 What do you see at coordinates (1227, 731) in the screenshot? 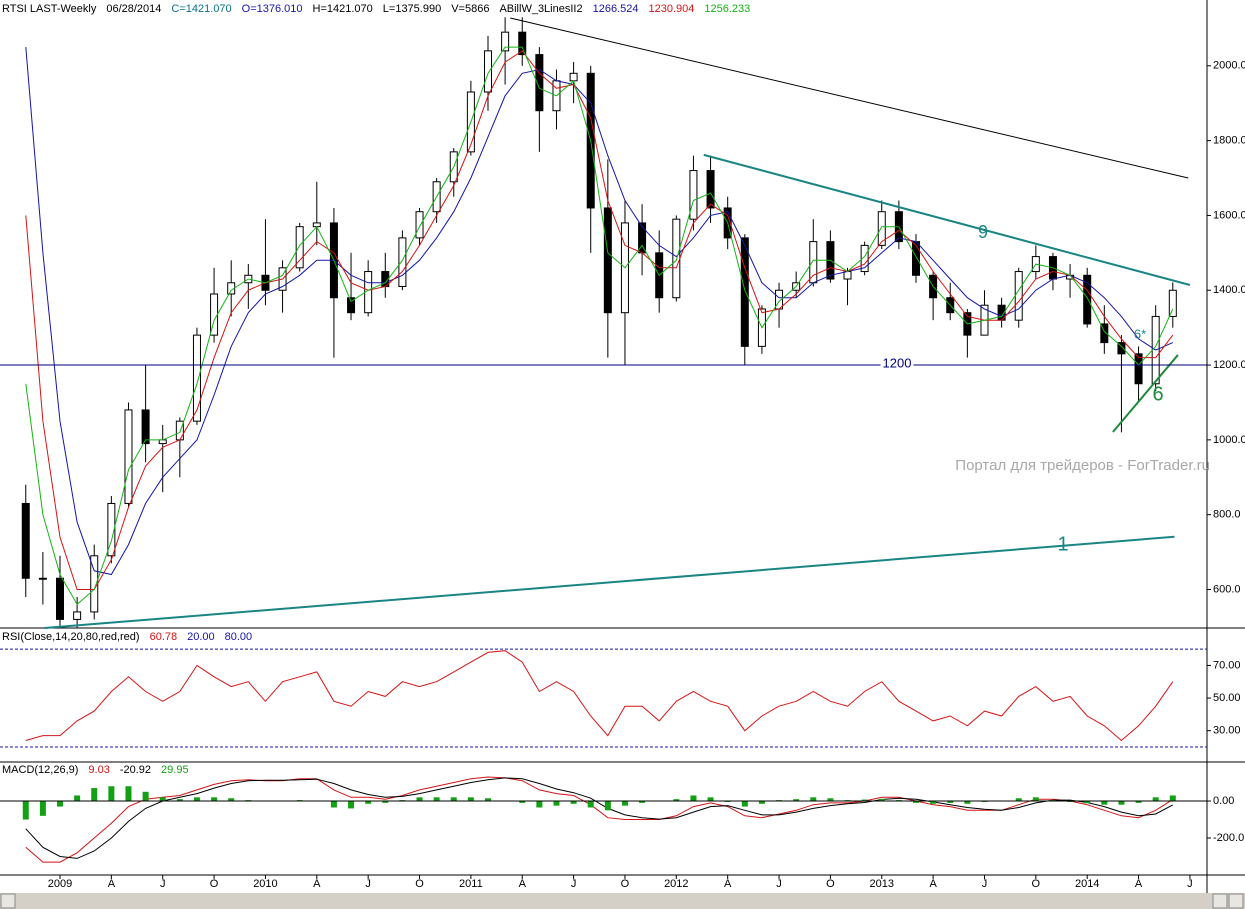
I see `y-tick-label: 30.00` at bounding box center [1227, 731].